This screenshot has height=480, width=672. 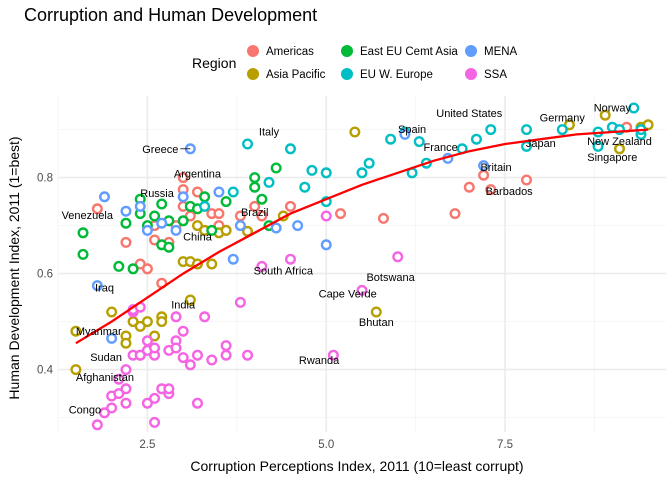 What do you see at coordinates (284, 271) in the screenshot?
I see `annotation-label: South Africa` at bounding box center [284, 271].